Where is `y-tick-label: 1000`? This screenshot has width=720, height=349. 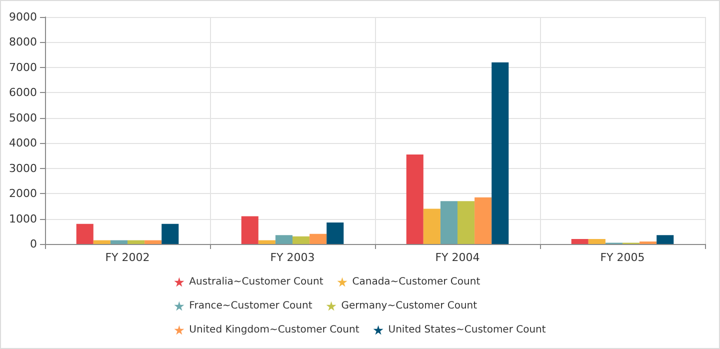 y-tick-label: 1000 is located at coordinates (23, 219).